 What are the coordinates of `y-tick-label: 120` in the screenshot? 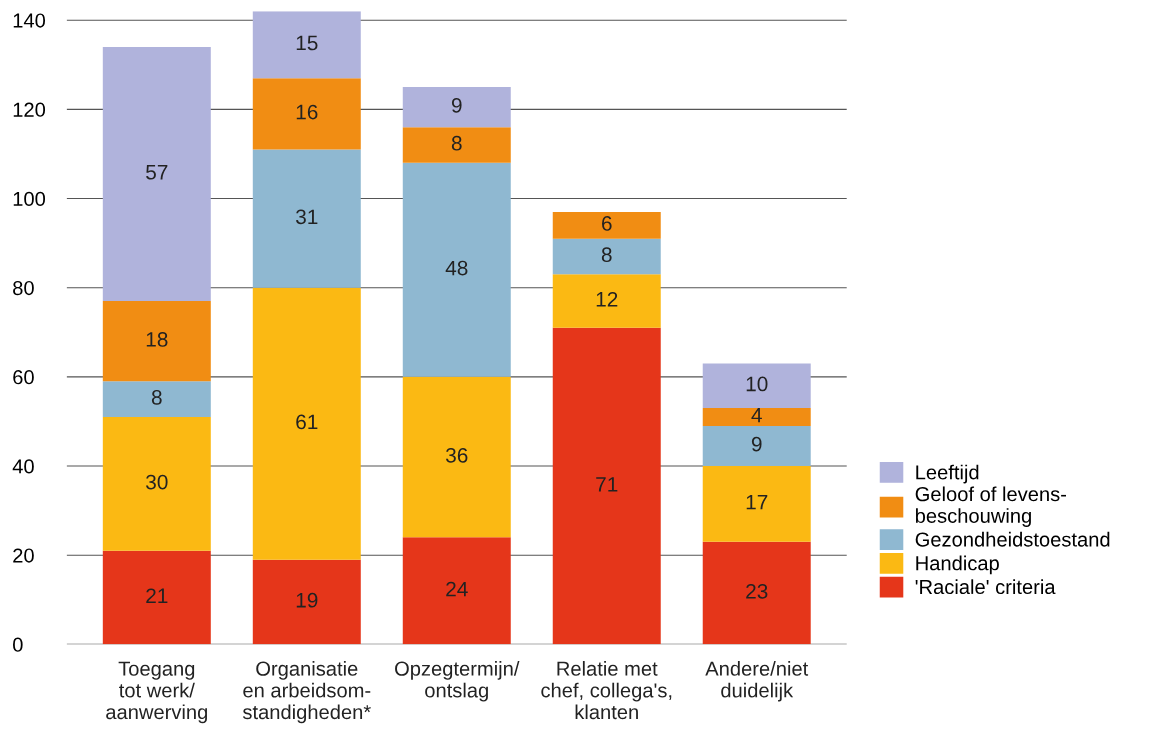 It's located at (29, 109).